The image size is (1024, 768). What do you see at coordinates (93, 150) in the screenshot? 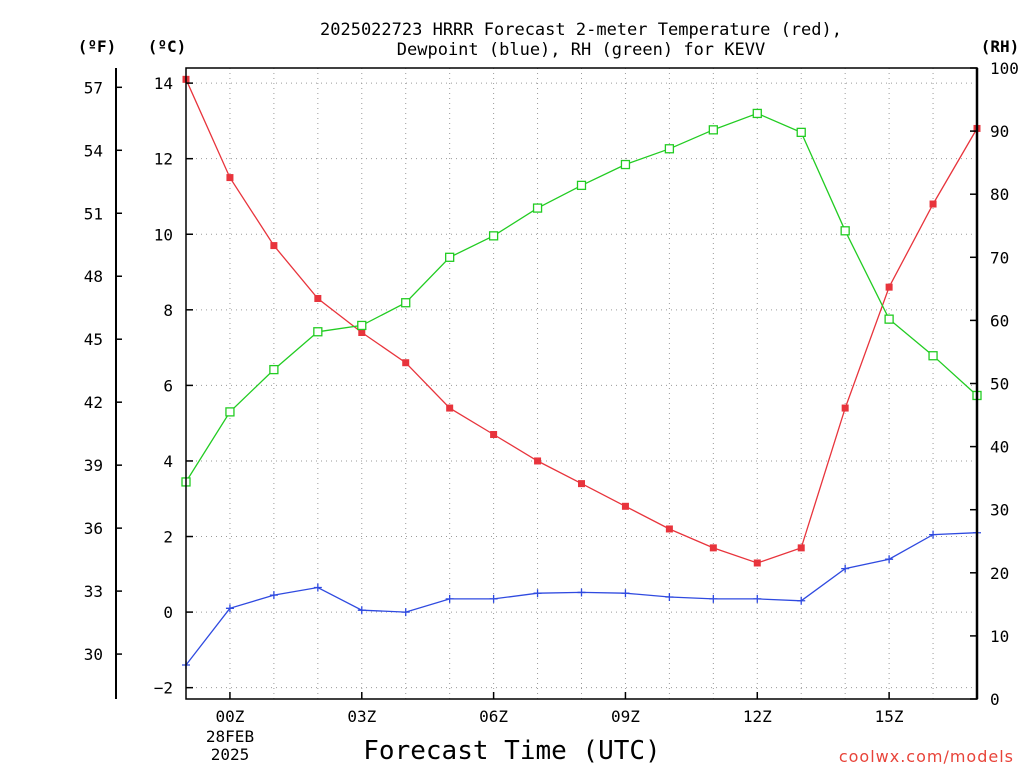
I see `fahrenheit-tick-label: 54` at bounding box center [93, 150].